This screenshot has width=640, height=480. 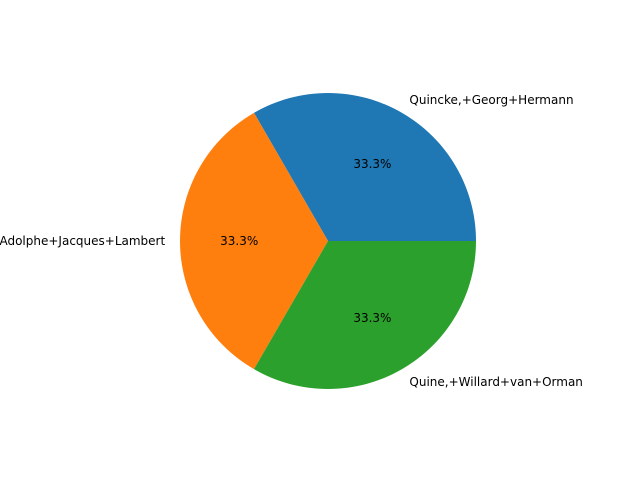 I want to click on pie-slice-quincke-georg-hermann, so click(x=365, y=167).